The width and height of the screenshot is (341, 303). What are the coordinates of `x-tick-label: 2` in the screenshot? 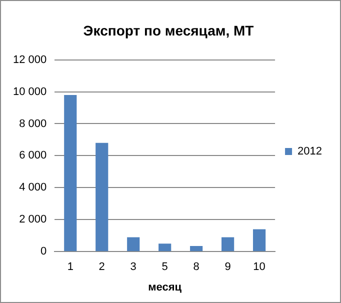 It's located at (101, 267).